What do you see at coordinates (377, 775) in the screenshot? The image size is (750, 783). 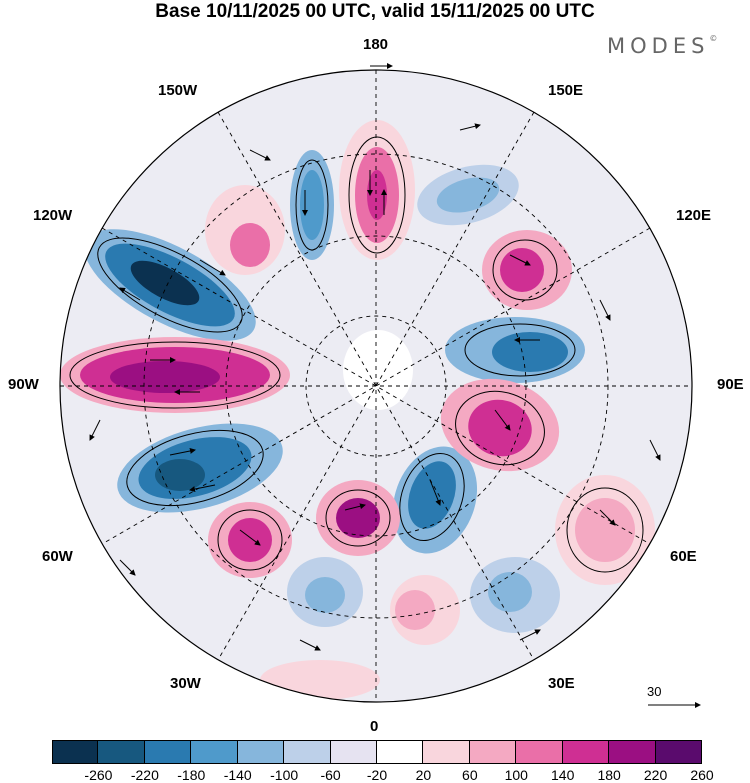 I see `colorbar-tick-label: -20` at bounding box center [377, 775].